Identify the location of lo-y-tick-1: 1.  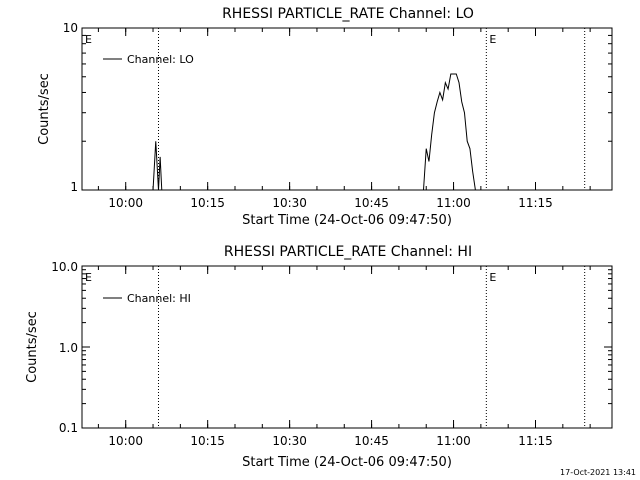
(74, 187).